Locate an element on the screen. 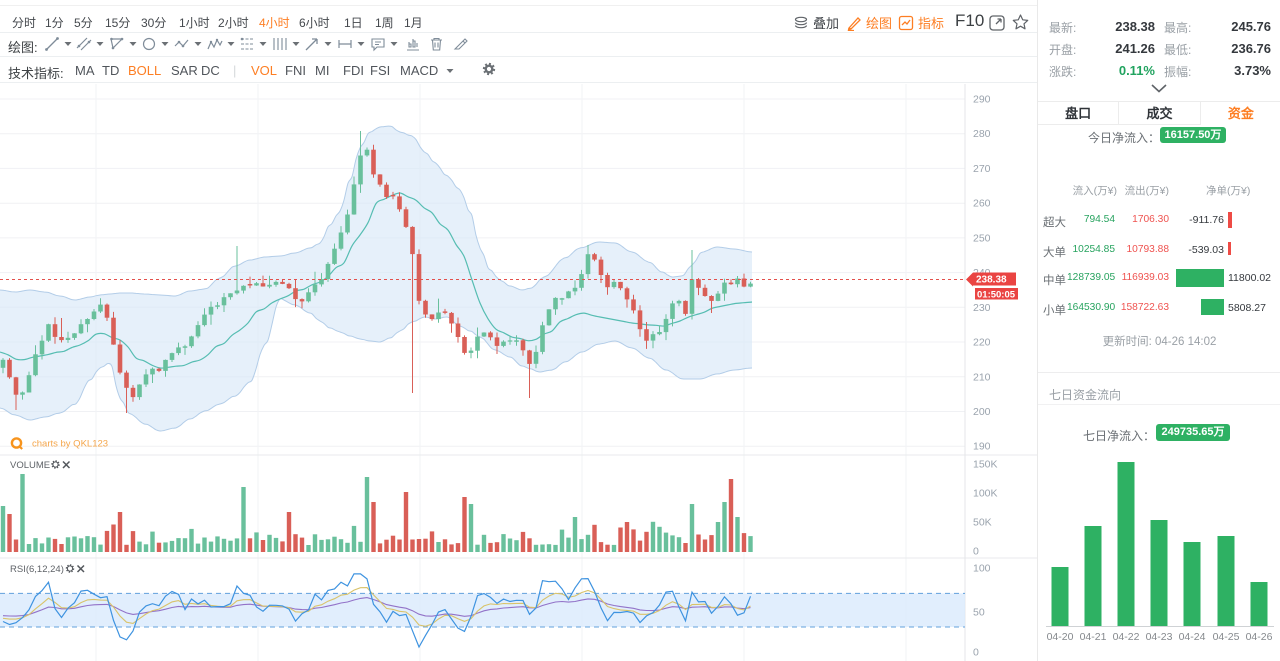 The height and width of the screenshot is (661, 1280). svg-text: 04-21 is located at coordinates (1093, 637).